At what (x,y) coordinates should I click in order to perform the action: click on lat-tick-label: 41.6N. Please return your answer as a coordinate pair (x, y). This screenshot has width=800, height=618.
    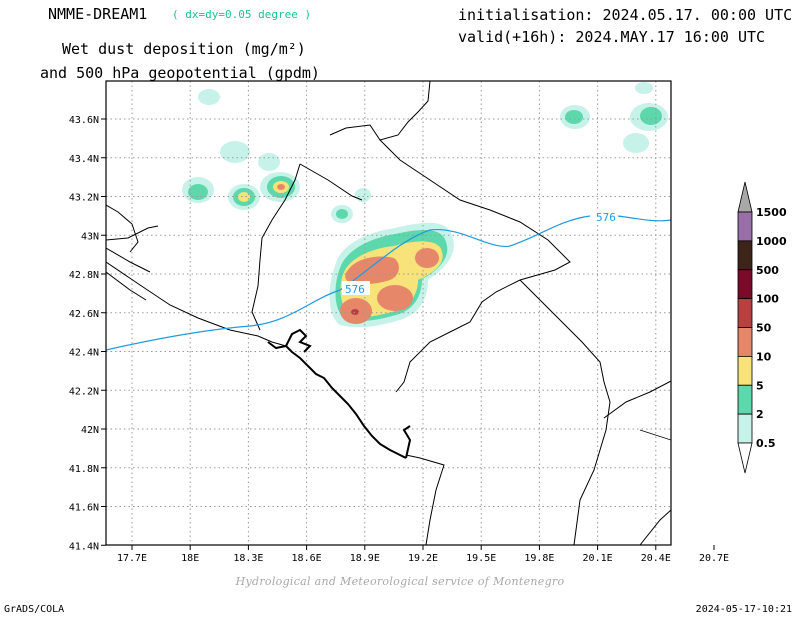
    Looking at the image, I should click on (84, 508).